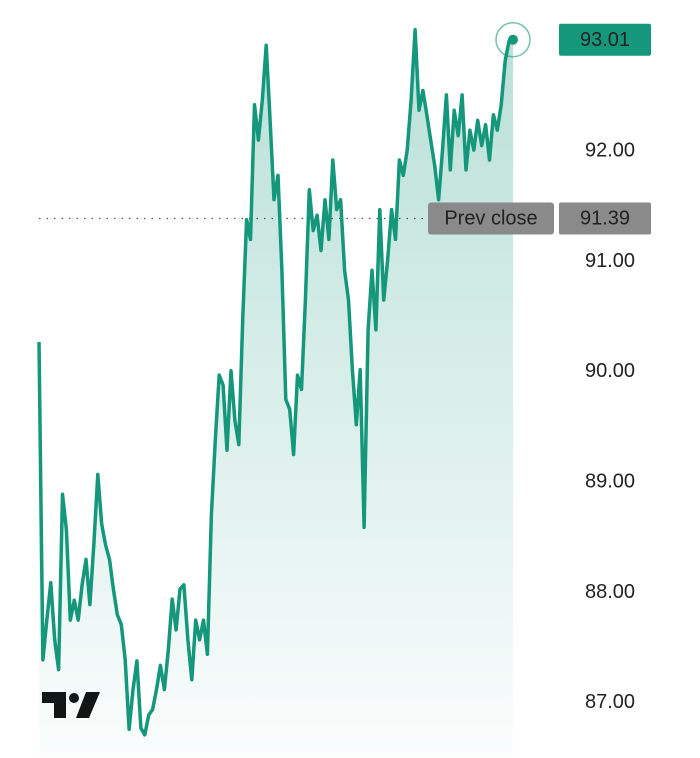 The image size is (700, 758). What do you see at coordinates (610, 371) in the screenshot?
I see `y-tick-label: 90.00` at bounding box center [610, 371].